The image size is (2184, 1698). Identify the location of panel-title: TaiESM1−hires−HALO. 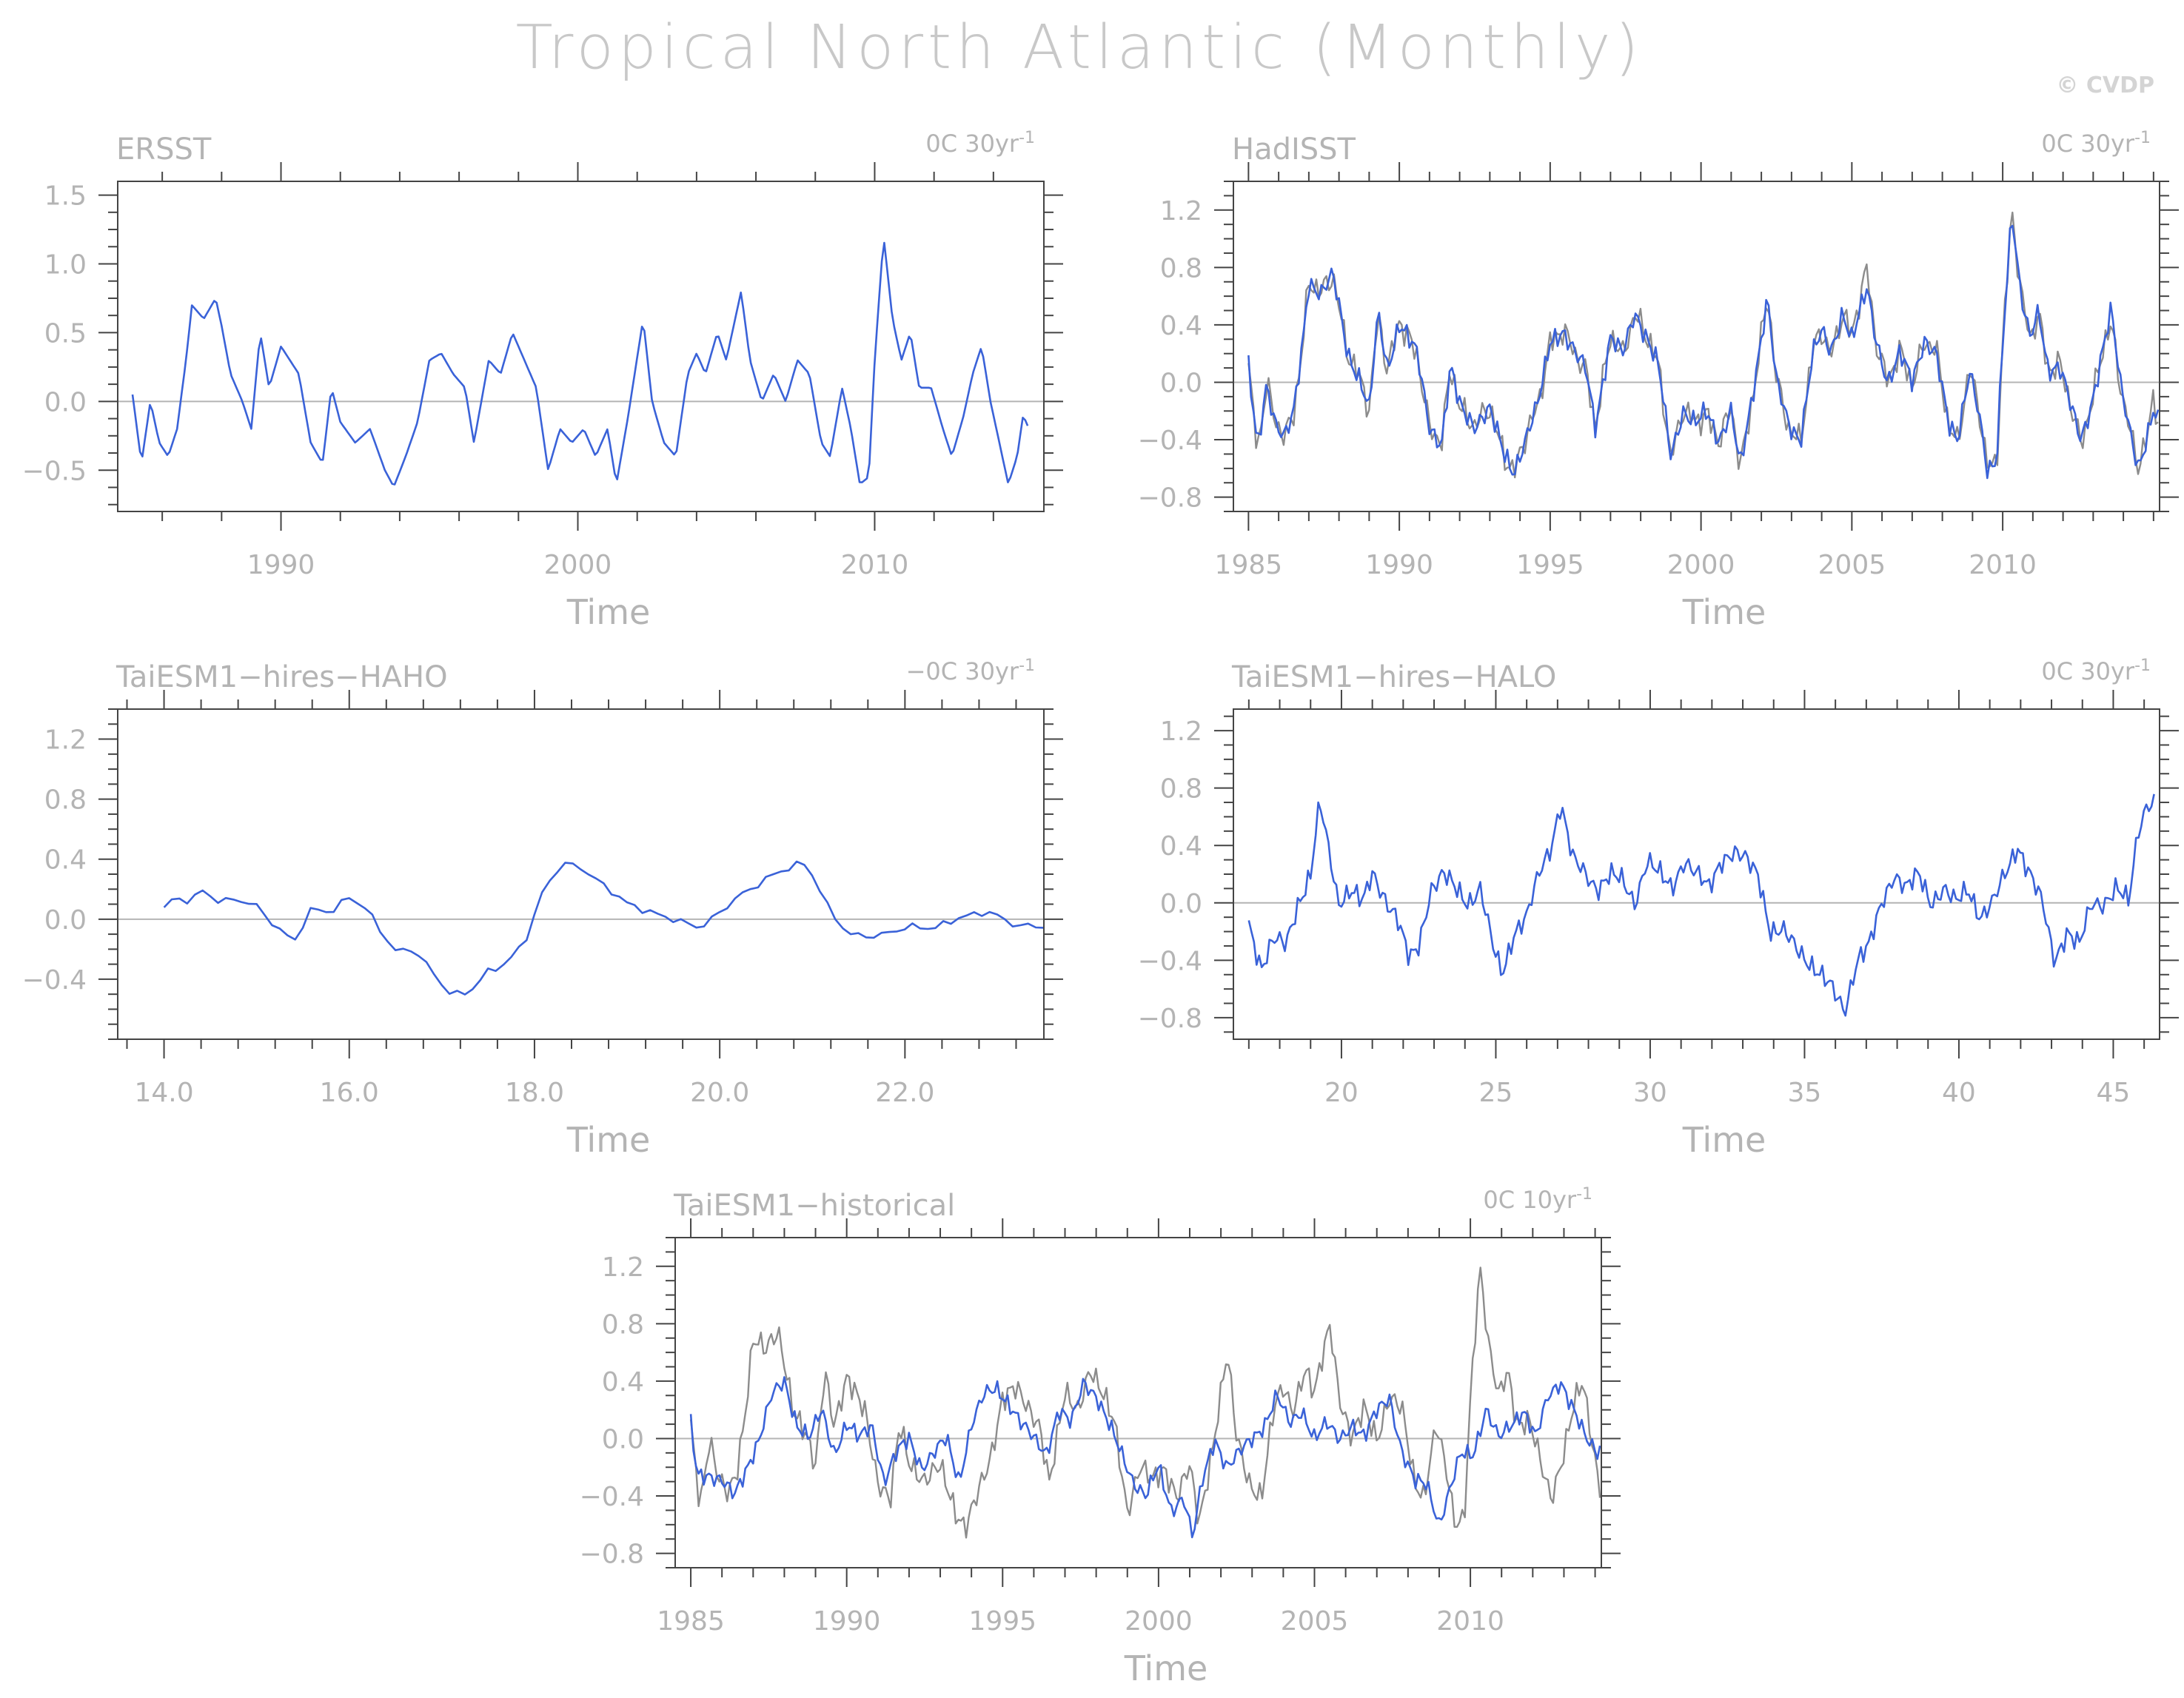
(1393, 677).